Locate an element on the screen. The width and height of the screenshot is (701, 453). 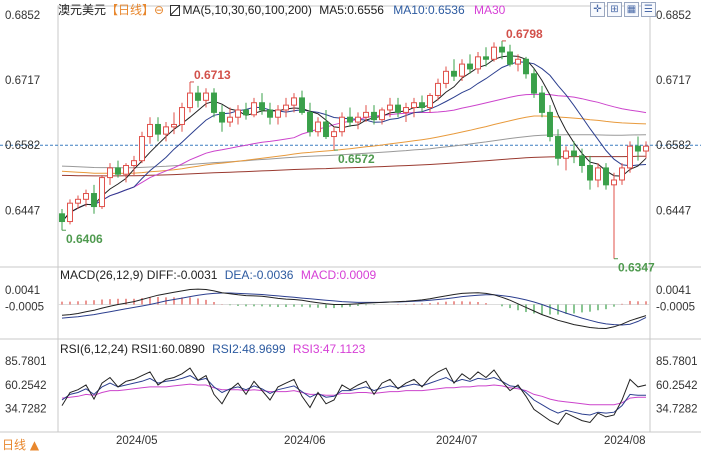
ma5-value: MA5:0.6556 is located at coordinates (351, 10).